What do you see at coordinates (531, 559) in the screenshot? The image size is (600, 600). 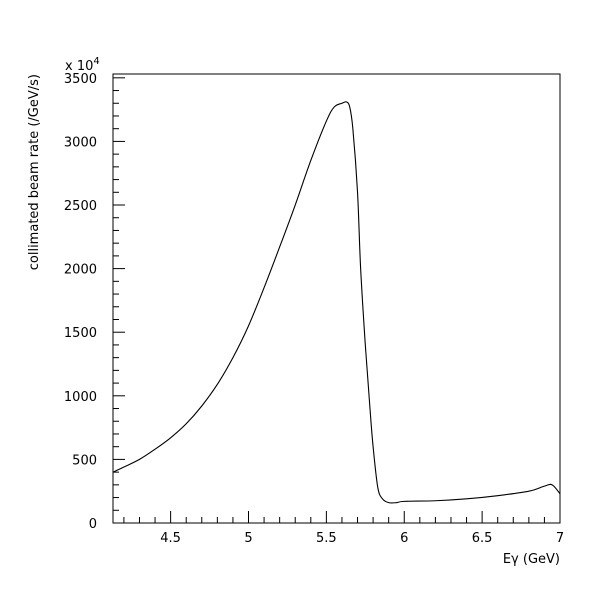 I see `x-axis-label: Eγ (GeV)` at bounding box center [531, 559].